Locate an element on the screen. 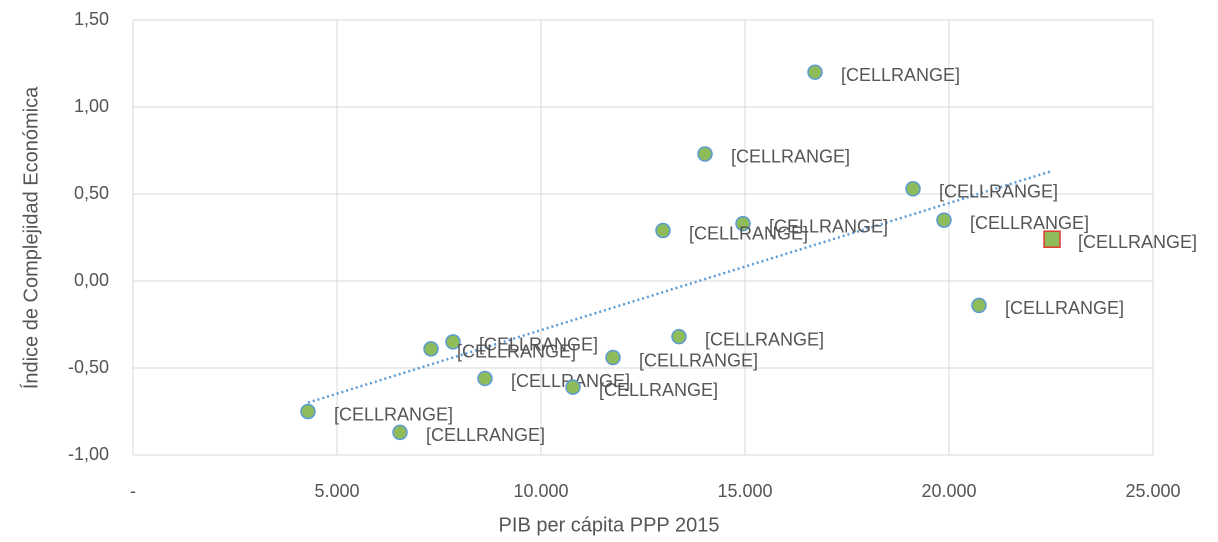 Image resolution: width=1218 pixels, height=542 pixels. x-tick-label: 15.000 is located at coordinates (744, 491).